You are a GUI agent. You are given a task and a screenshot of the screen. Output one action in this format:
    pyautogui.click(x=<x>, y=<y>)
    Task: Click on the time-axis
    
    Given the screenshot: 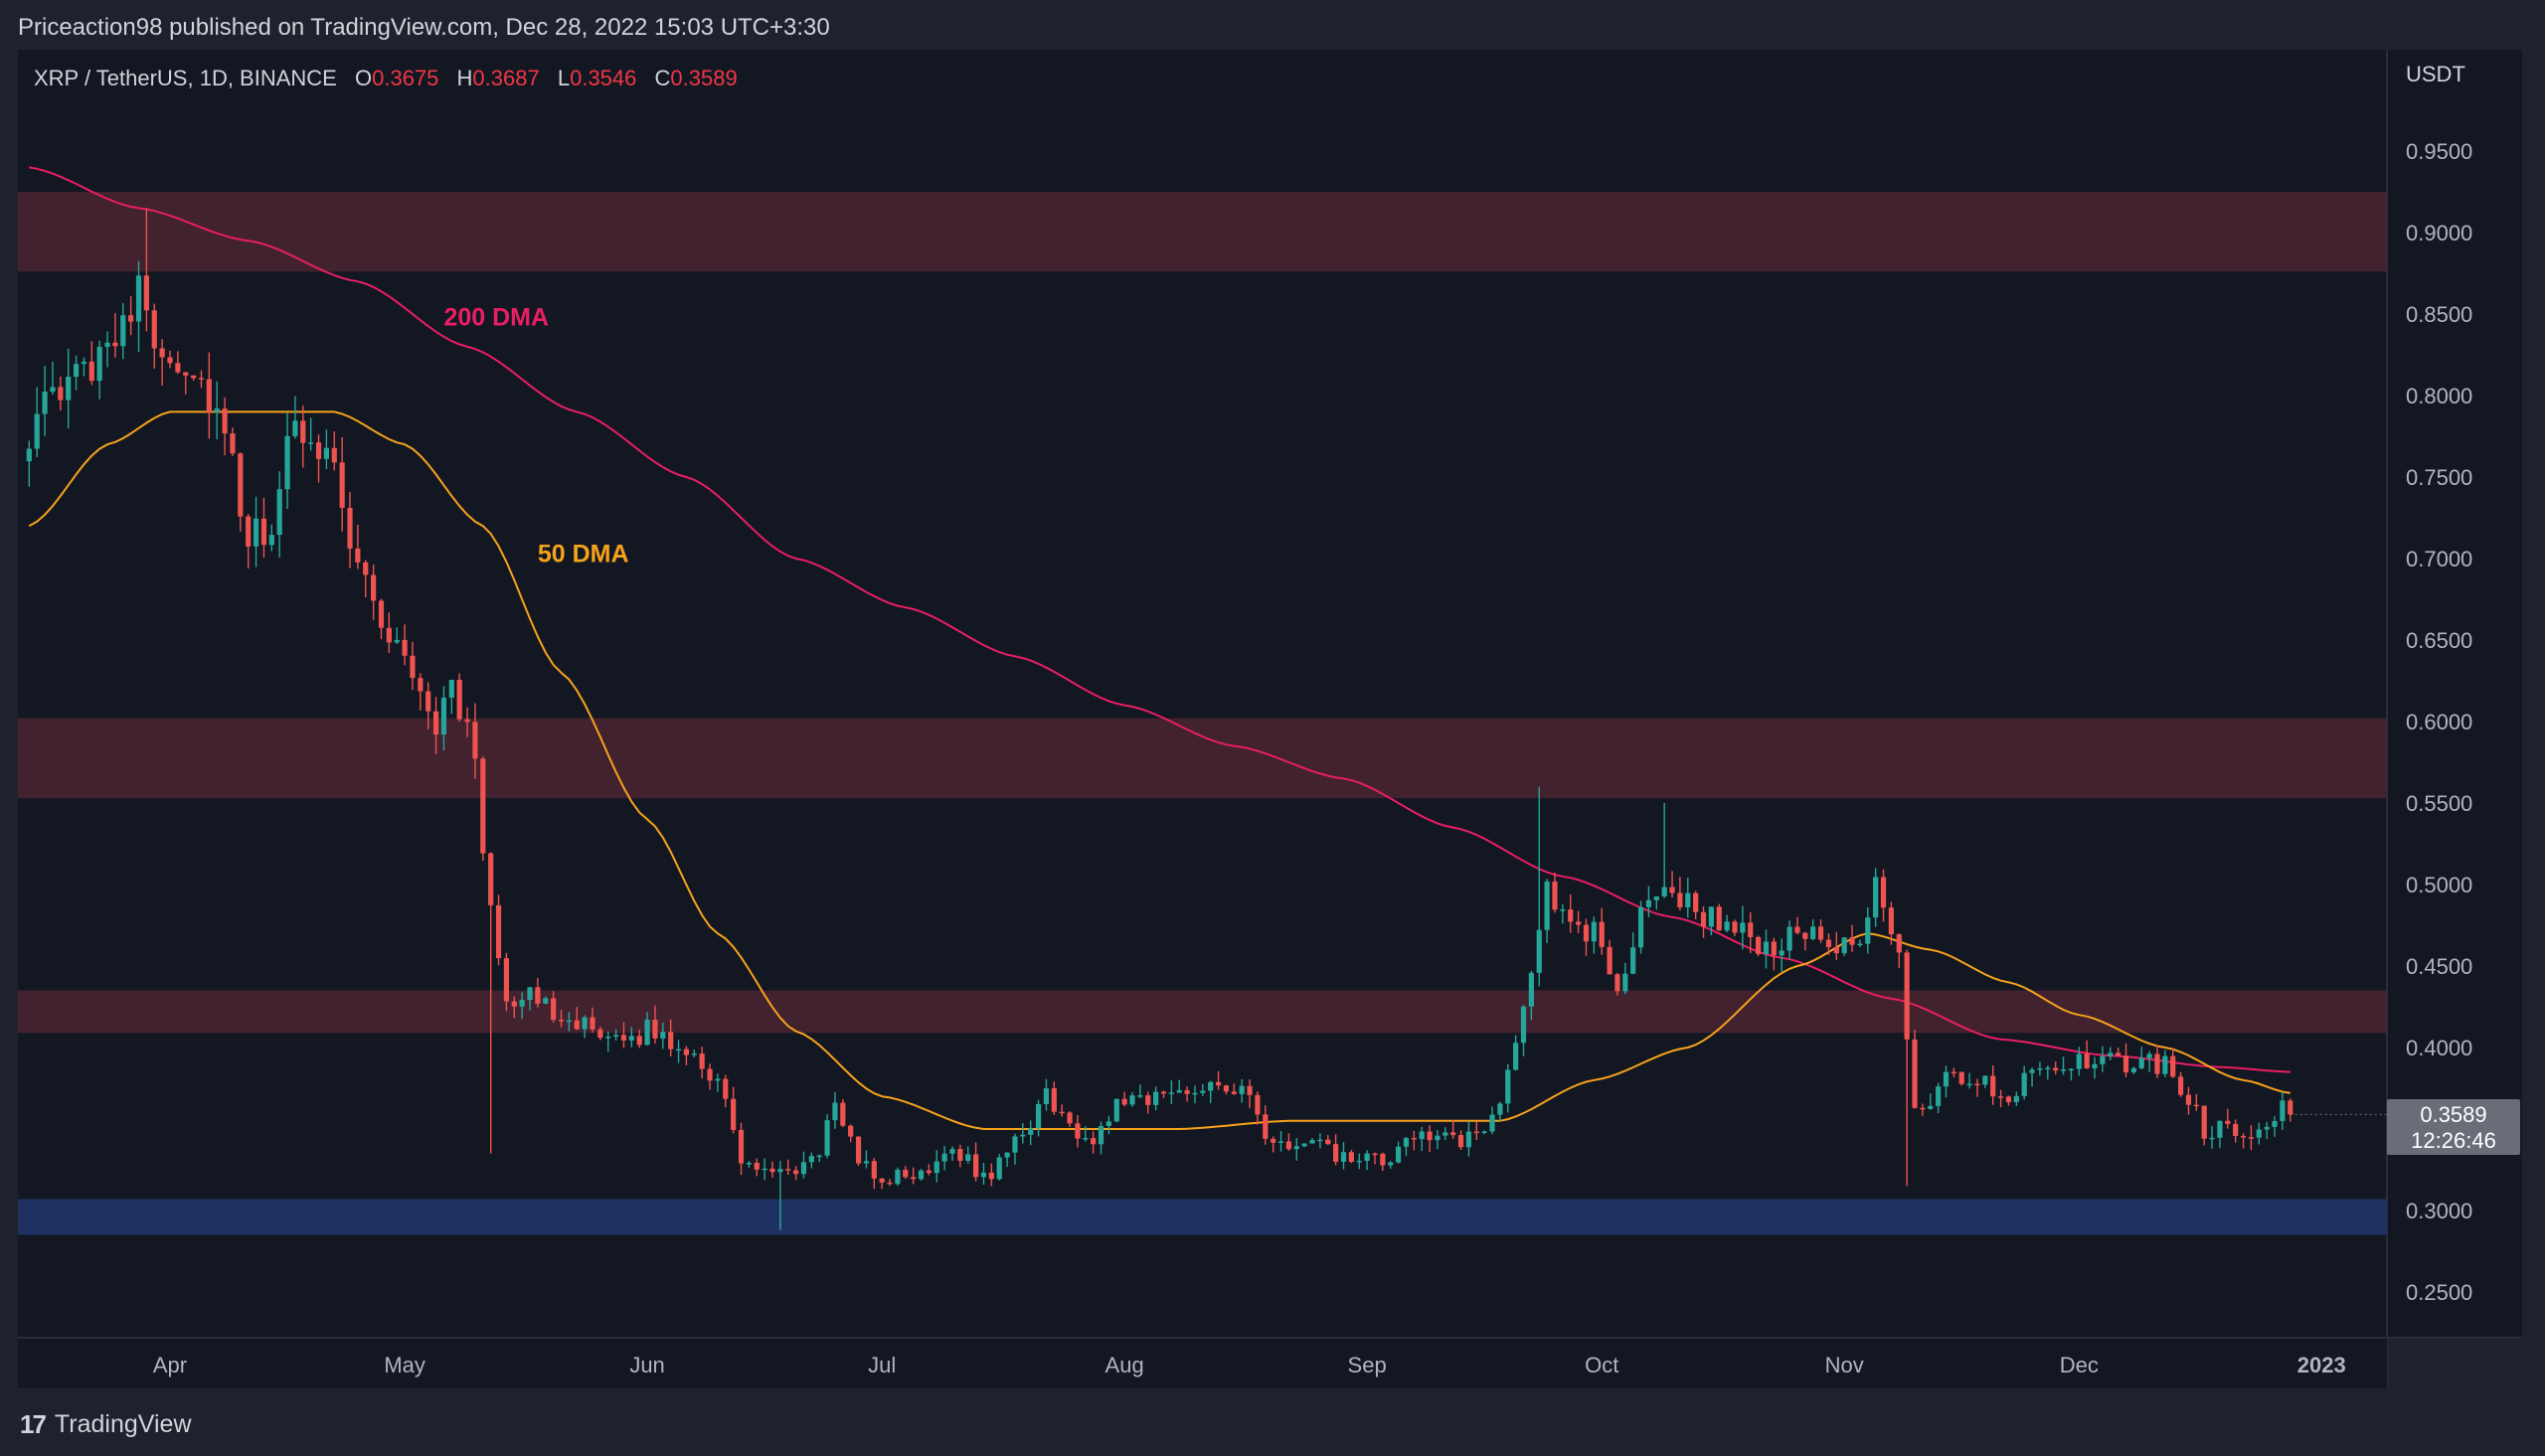 What is the action you would take?
    pyautogui.click(x=1202, y=1363)
    